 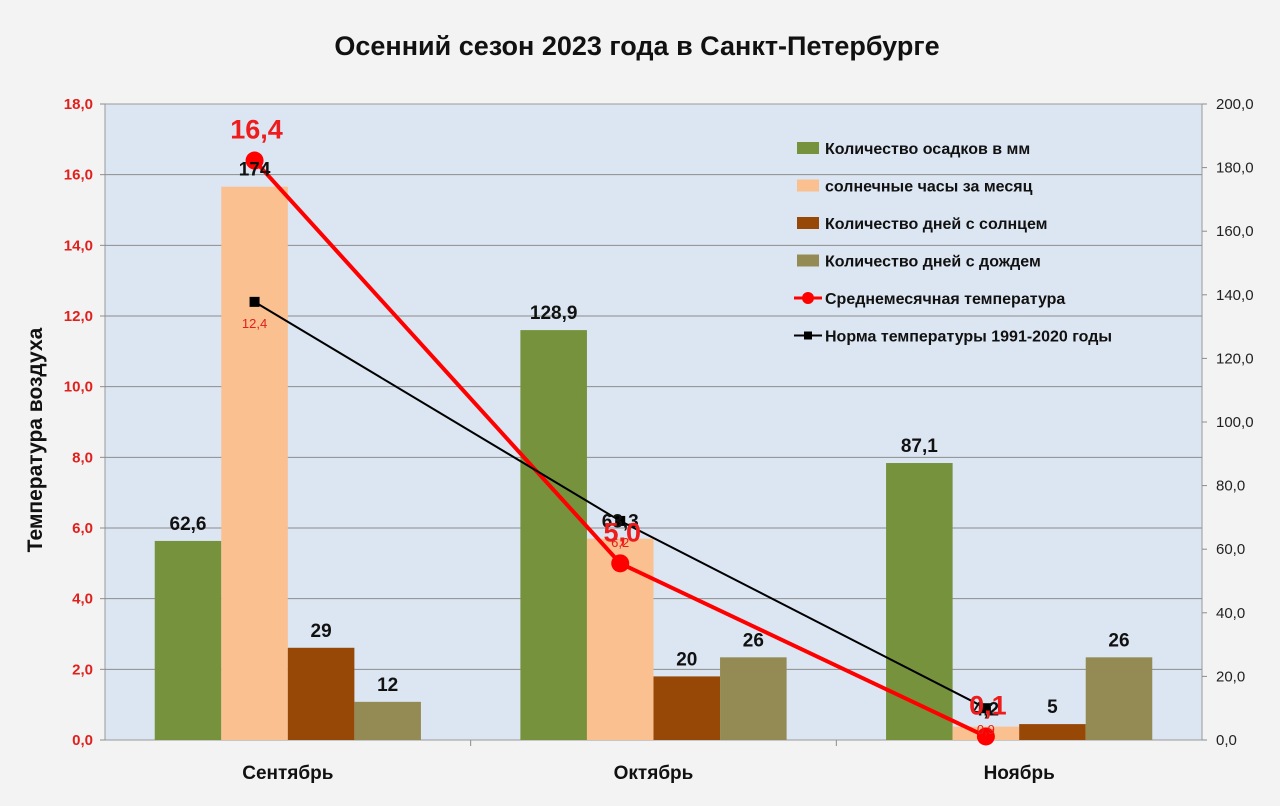 I want to click on right-tick-label: 140,0, so click(x=1235, y=295).